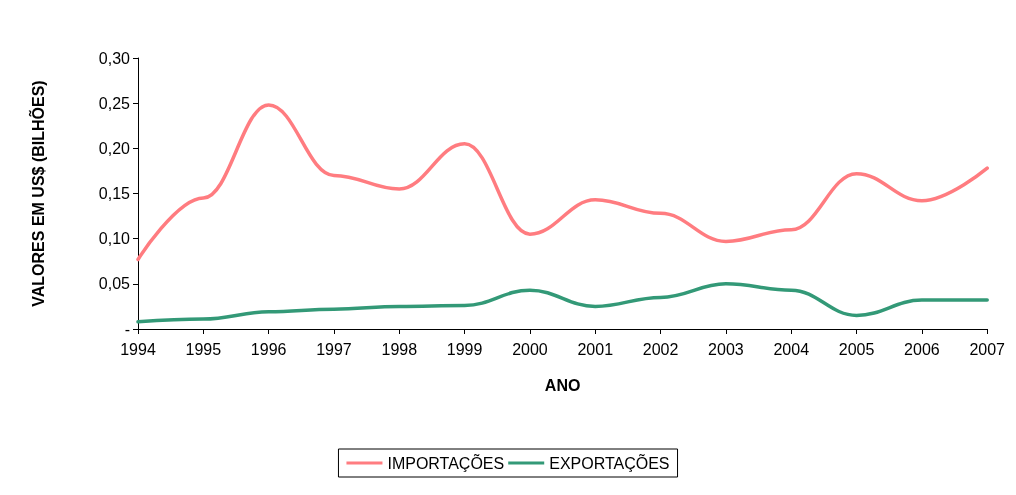 This screenshot has width=1016, height=495. What do you see at coordinates (446, 462) in the screenshot?
I see `legend-label: IMPORTAÇÕES` at bounding box center [446, 462].